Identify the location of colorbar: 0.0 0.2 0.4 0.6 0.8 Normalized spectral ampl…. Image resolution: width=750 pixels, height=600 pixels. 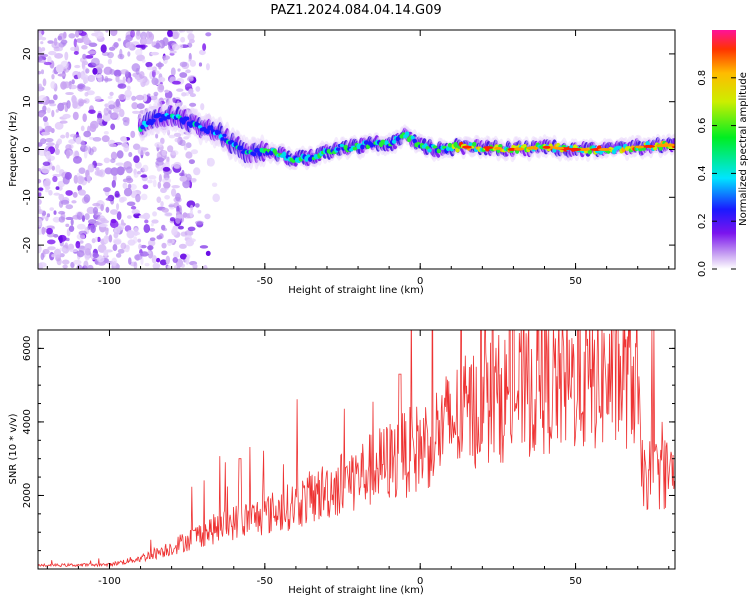
(723, 153).